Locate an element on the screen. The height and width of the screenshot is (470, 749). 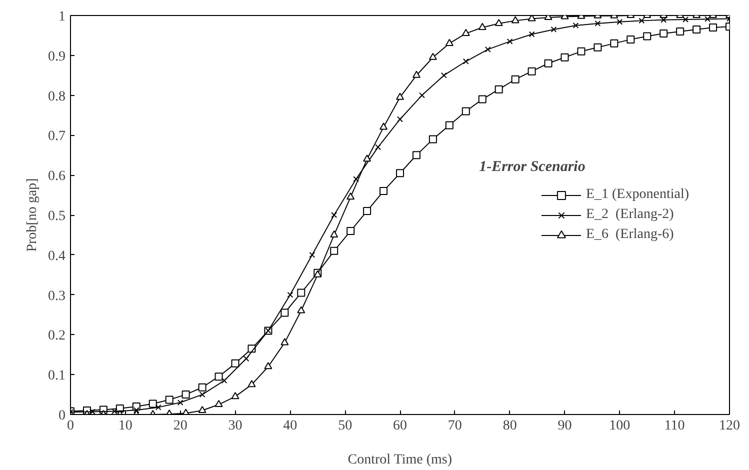
y-tick-label: 0.5 is located at coordinates (57, 216).